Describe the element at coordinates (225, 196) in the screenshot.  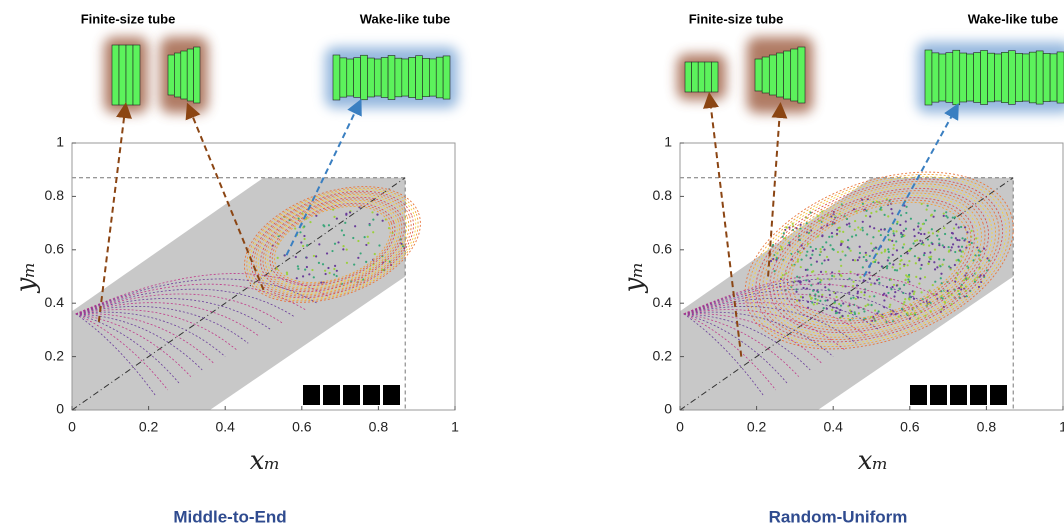
I see `tube-arrow` at that location.